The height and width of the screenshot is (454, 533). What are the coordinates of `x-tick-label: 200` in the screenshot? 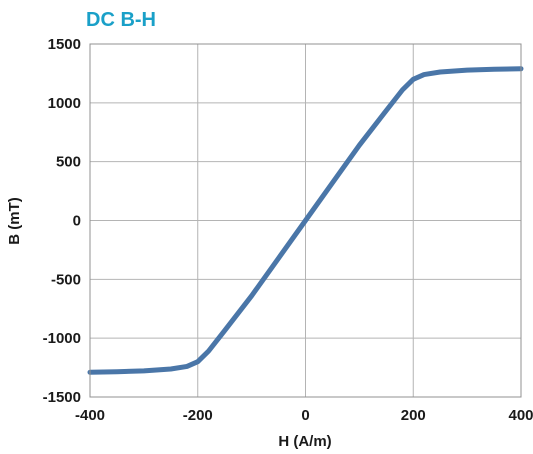 It's located at (413, 415).